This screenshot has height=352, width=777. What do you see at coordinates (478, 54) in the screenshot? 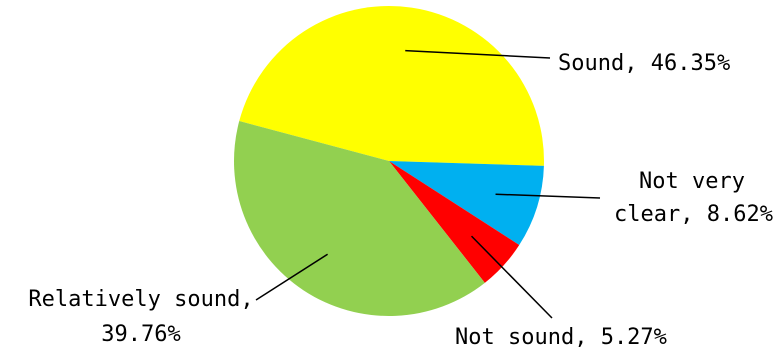
I see `leader-line-sound` at bounding box center [478, 54].